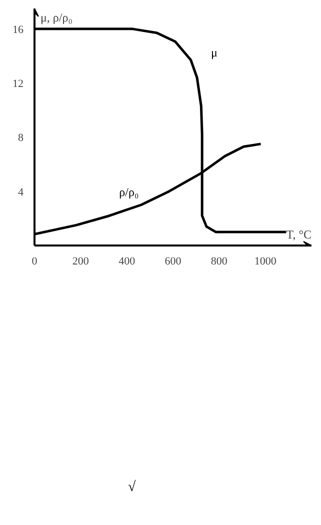  Describe the element at coordinates (265, 262) in the screenshot. I see `x-tick-label: 1000` at that location.